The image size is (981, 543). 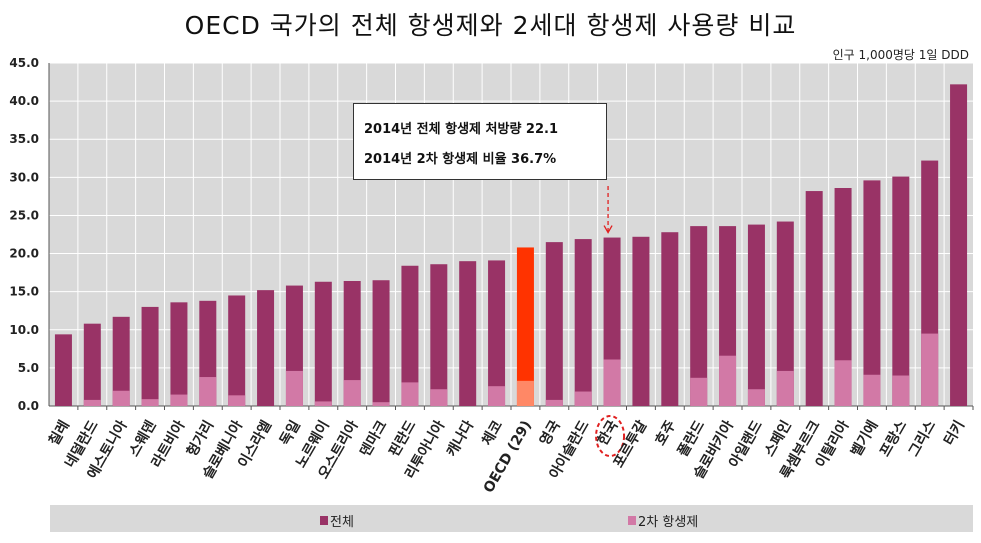 What do you see at coordinates (492, 433) in the screenshot?
I see `x-tick-label: 체코` at bounding box center [492, 433].